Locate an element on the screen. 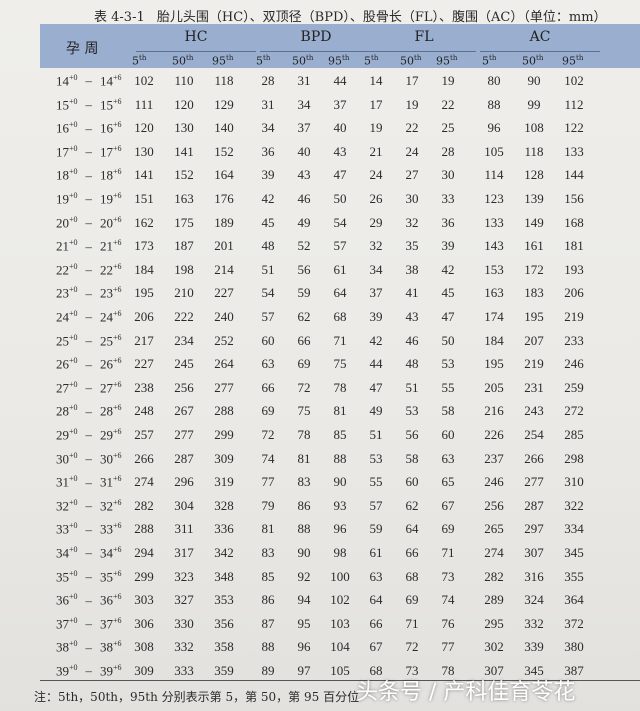 The width and height of the screenshot is (640, 711). table-row: 38+0–38+6 308 332 358 88 96 104 67 72 77 302 339 380 is located at coordinates (340, 647).